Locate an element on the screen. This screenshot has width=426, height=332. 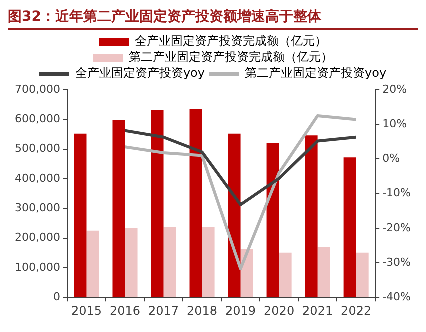
y-tick-label: 200,000 is located at coordinates (37, 237).